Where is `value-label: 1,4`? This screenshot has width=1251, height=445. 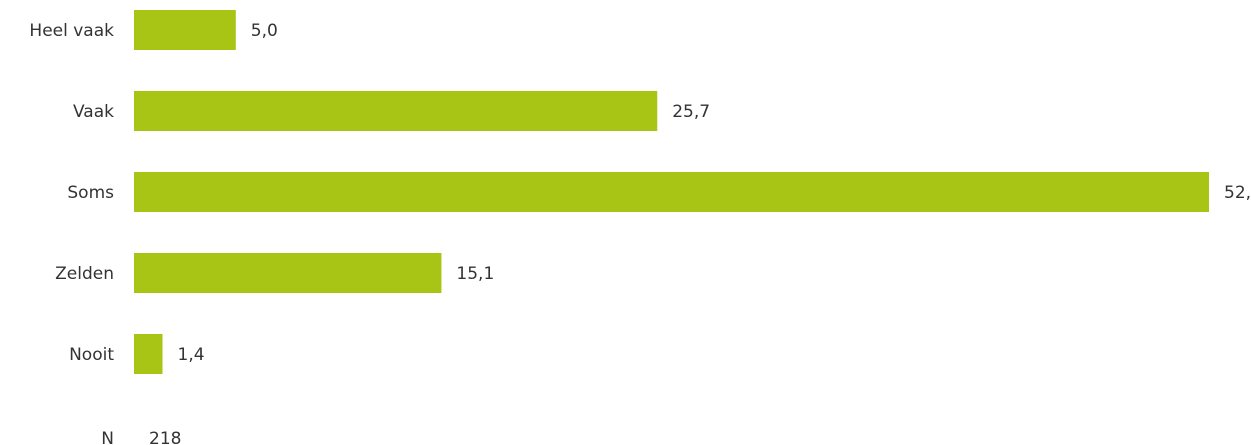
value-label: 1,4 is located at coordinates (191, 355).